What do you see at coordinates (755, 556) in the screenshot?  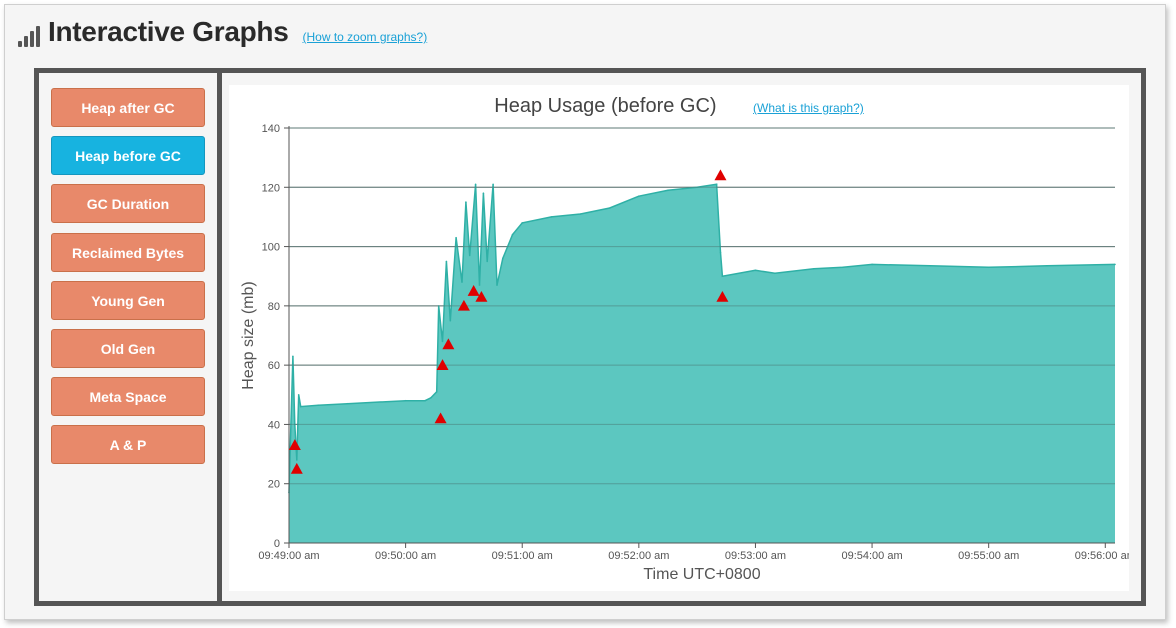 I see `x-tick-label-4: 09:53:00 am` at bounding box center [755, 556].